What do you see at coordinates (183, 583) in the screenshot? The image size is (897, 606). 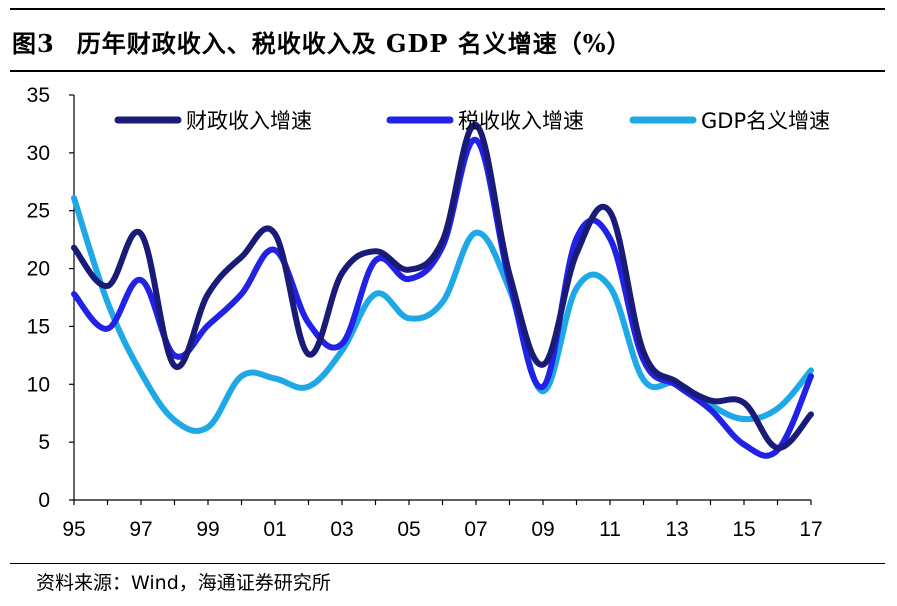 I see `source-note: 资料来源：Wind，海通证券研究所` at bounding box center [183, 583].